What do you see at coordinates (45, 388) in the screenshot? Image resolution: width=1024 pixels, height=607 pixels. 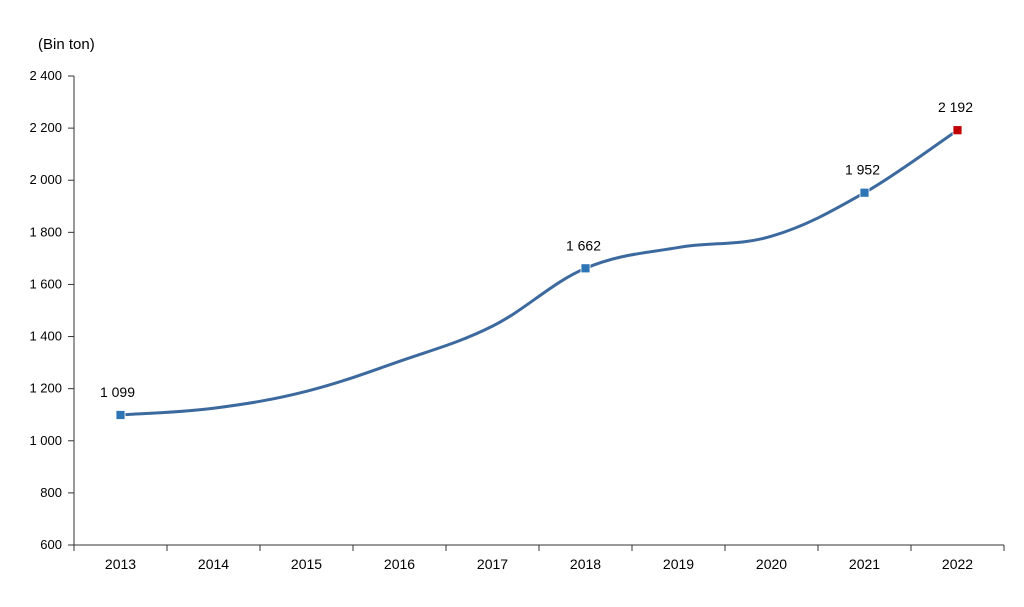 I see `y-tick-label: 1 200` at bounding box center [45, 388].